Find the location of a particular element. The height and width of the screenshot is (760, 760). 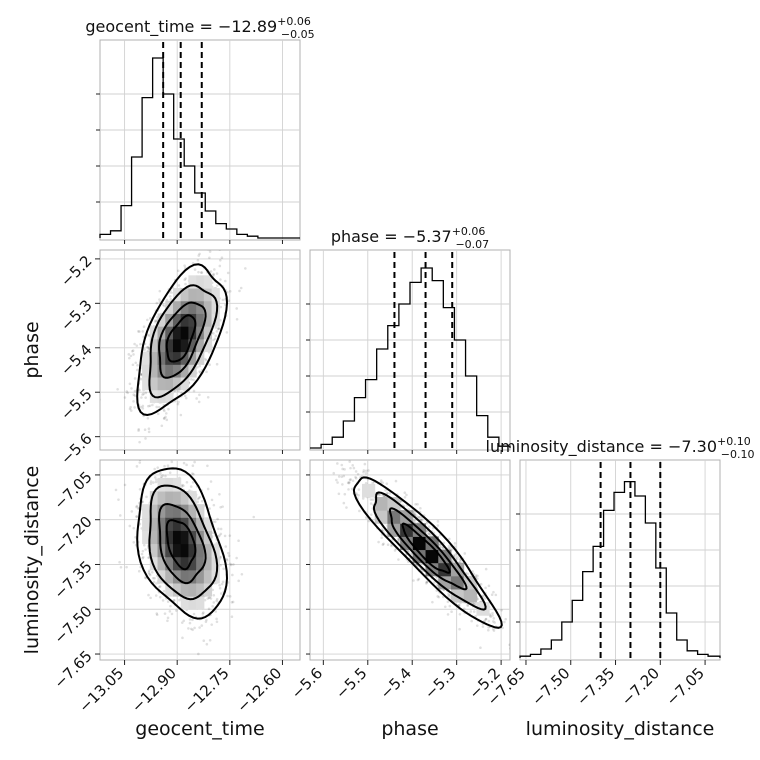

x-tick-label: −12.75 is located at coordinates (207, 690).